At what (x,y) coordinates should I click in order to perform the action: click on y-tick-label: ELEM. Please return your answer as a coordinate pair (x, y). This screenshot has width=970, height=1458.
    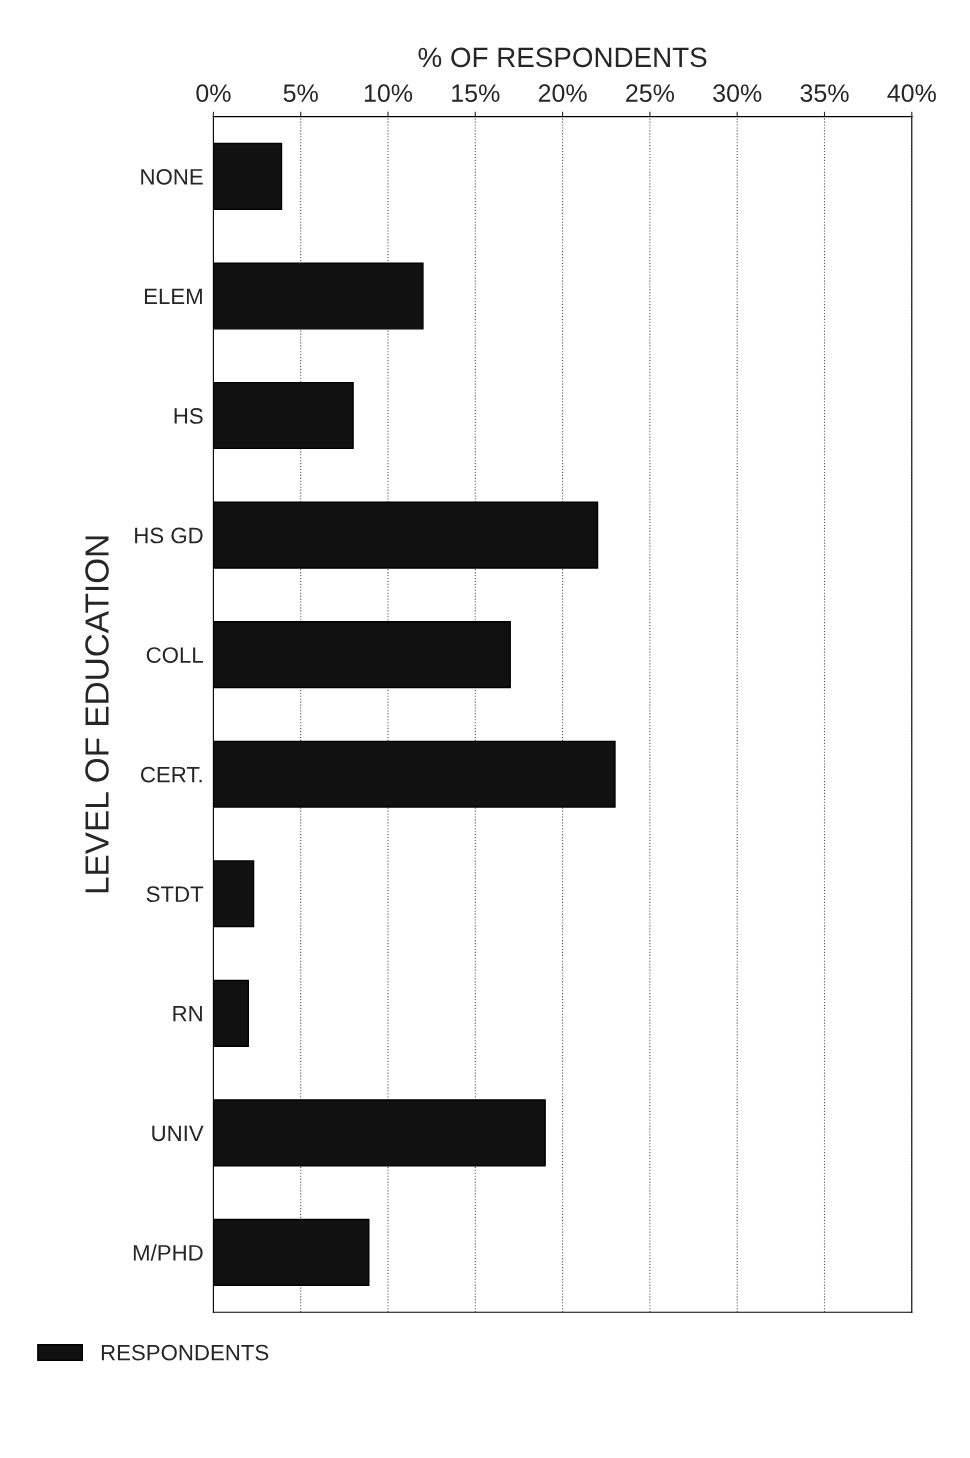
    Looking at the image, I should click on (173, 296).